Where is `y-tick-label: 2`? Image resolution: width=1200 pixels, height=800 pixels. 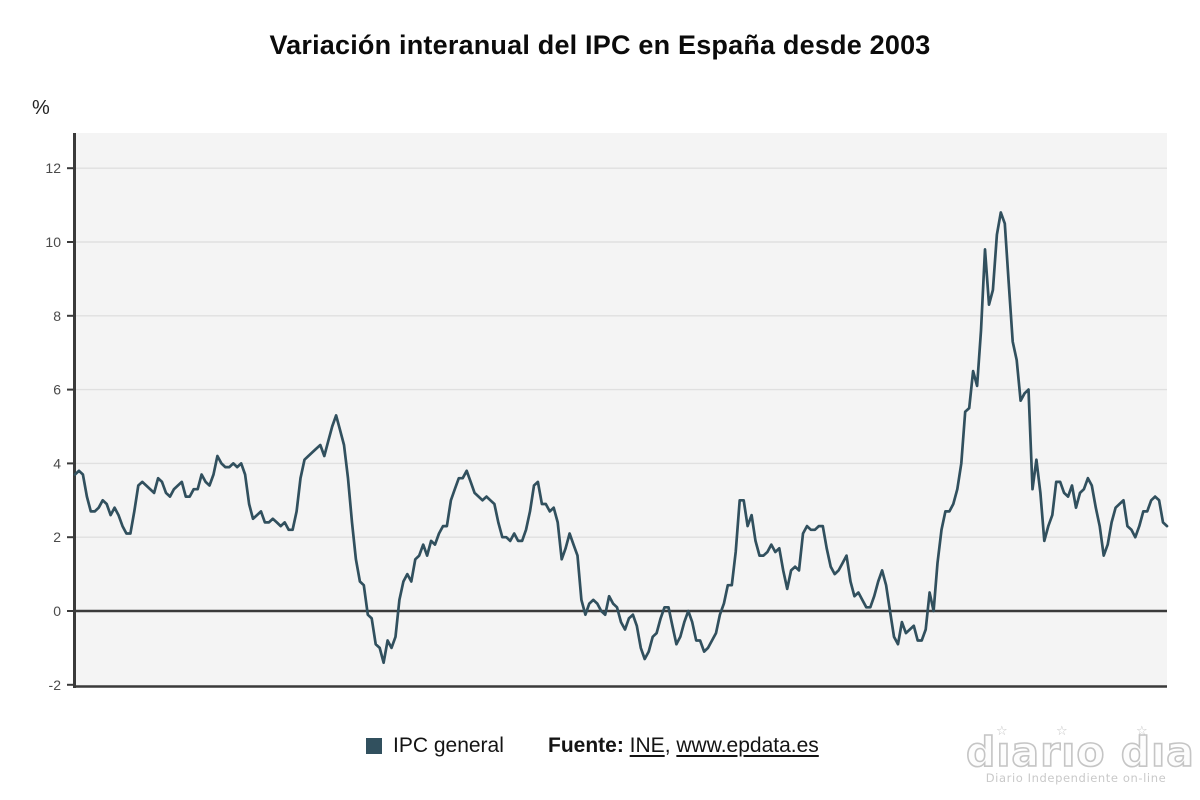
y-tick-label: 2 is located at coordinates (57, 537).